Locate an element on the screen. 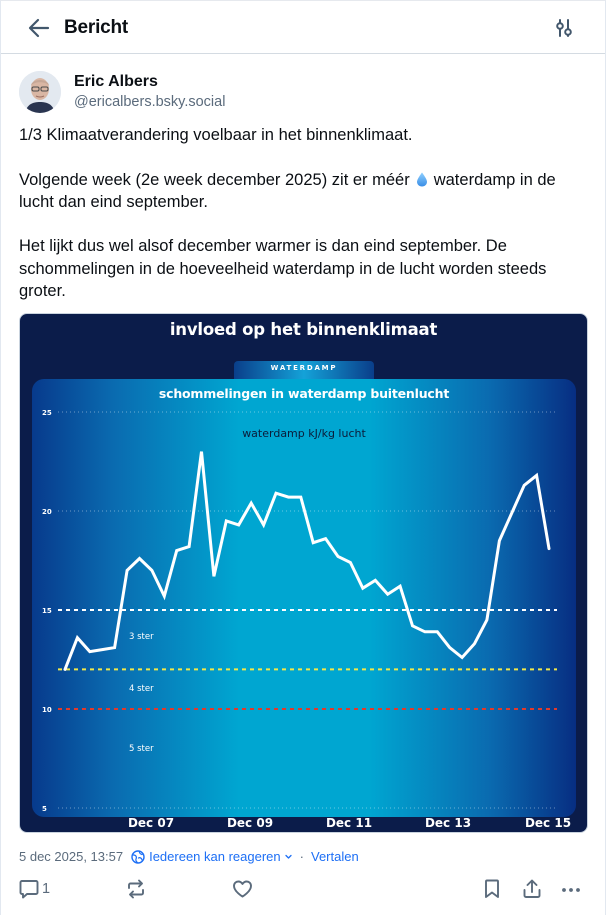 Image resolution: width=606 pixels, height=915 pixels. sliders-icon is located at coordinates (564, 28).